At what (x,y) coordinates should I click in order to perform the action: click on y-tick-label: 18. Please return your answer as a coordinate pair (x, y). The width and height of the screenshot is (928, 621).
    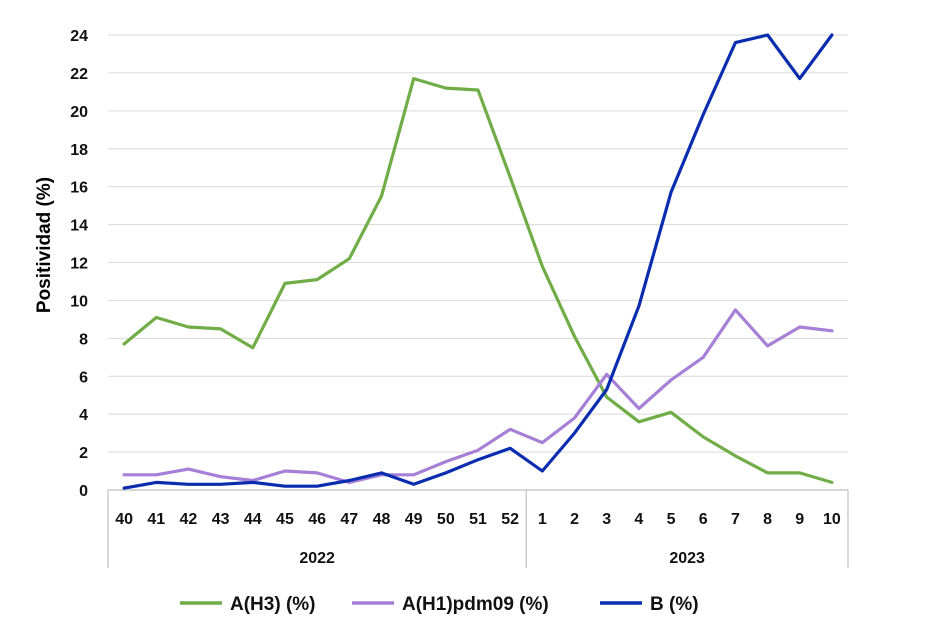
    Looking at the image, I should click on (79, 150).